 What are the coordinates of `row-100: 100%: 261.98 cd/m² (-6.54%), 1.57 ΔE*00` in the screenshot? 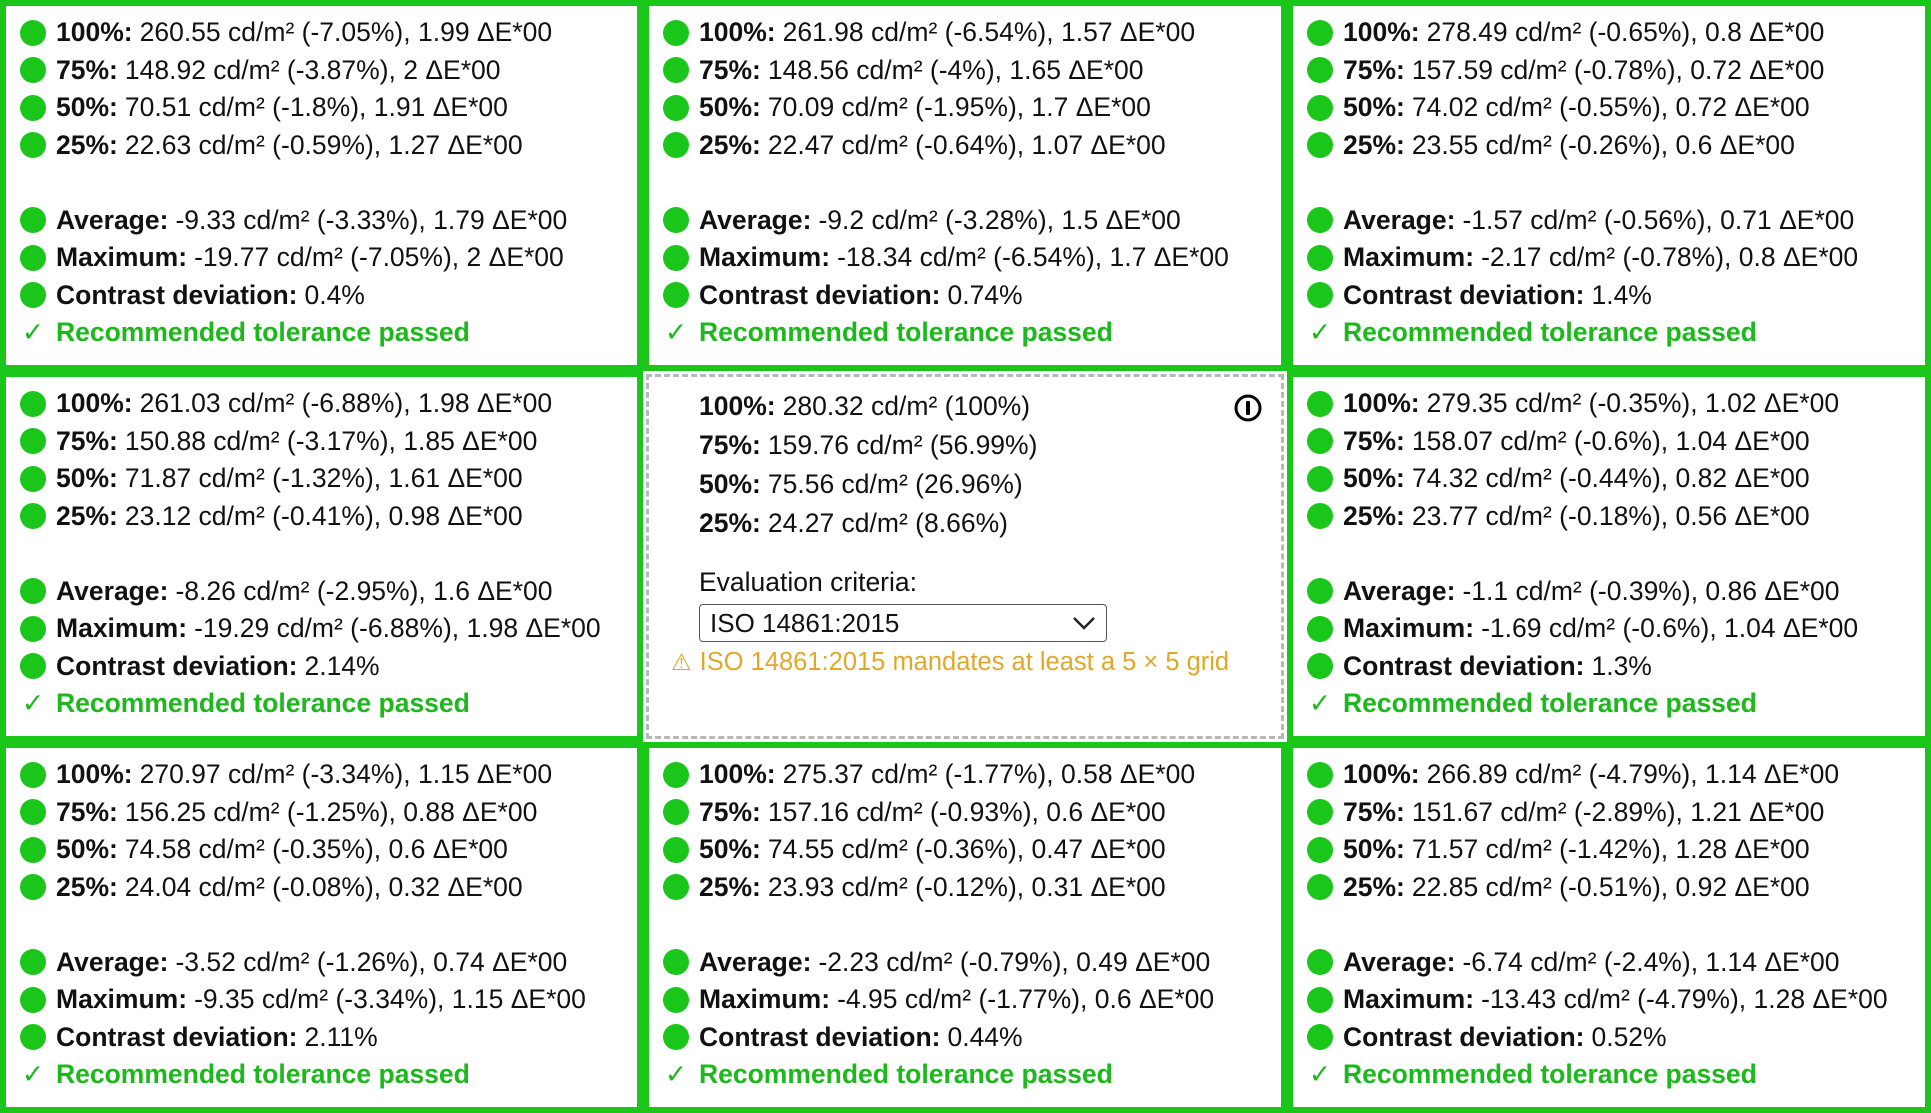 It's located at (965, 33).